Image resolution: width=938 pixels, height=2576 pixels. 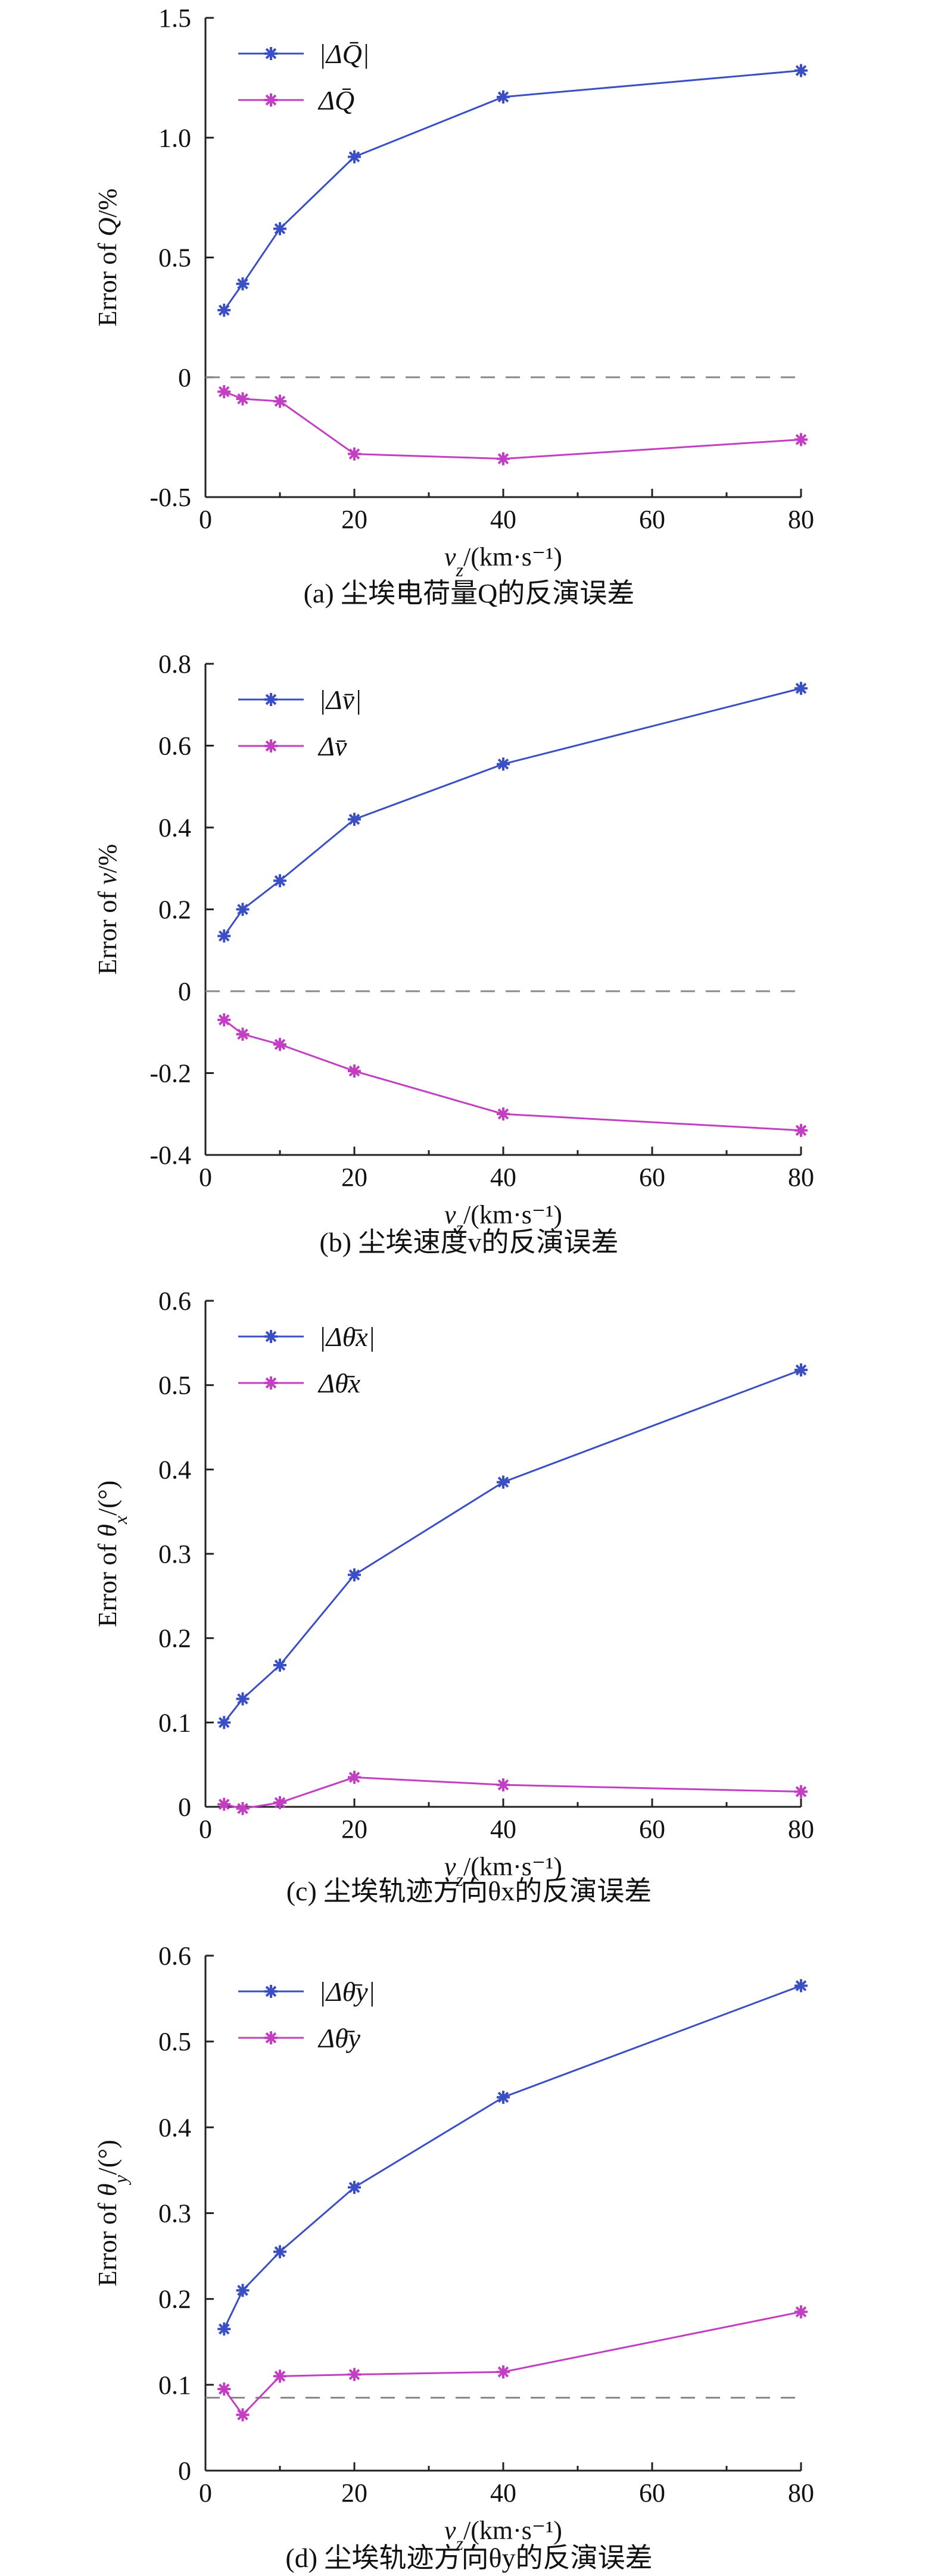 What do you see at coordinates (174, 137) in the screenshot?
I see `y-tick-label: 1.0` at bounding box center [174, 137].